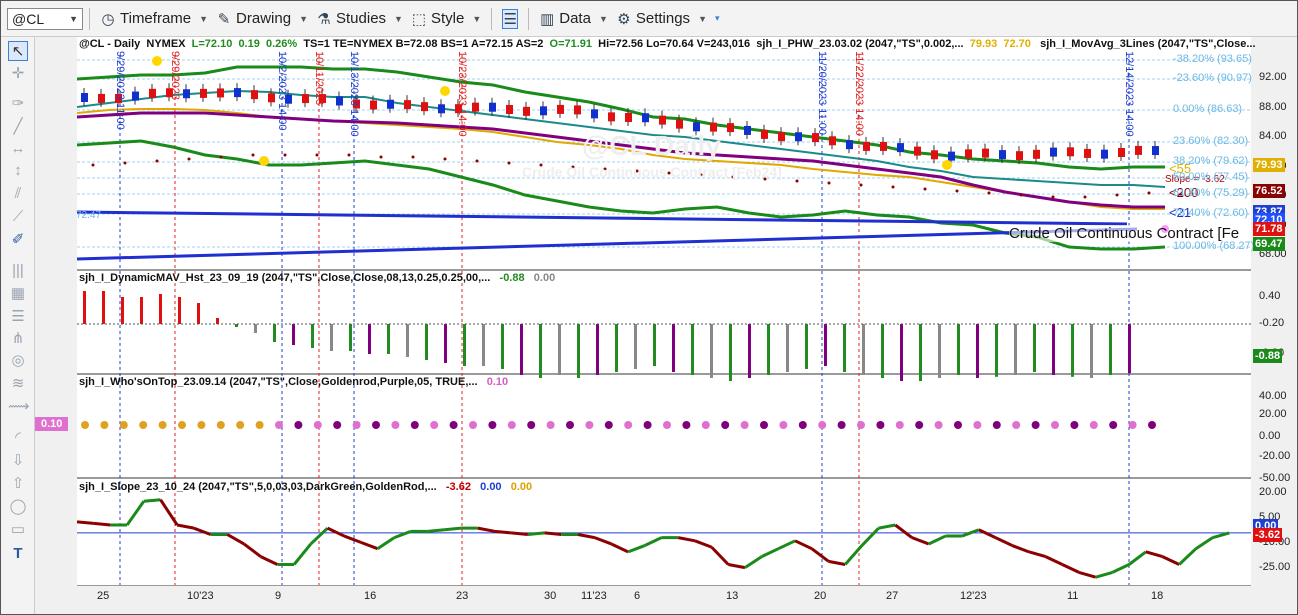  I want to click on timeframe-menu: ◷ Timeframe ▼, so click(154, 19).